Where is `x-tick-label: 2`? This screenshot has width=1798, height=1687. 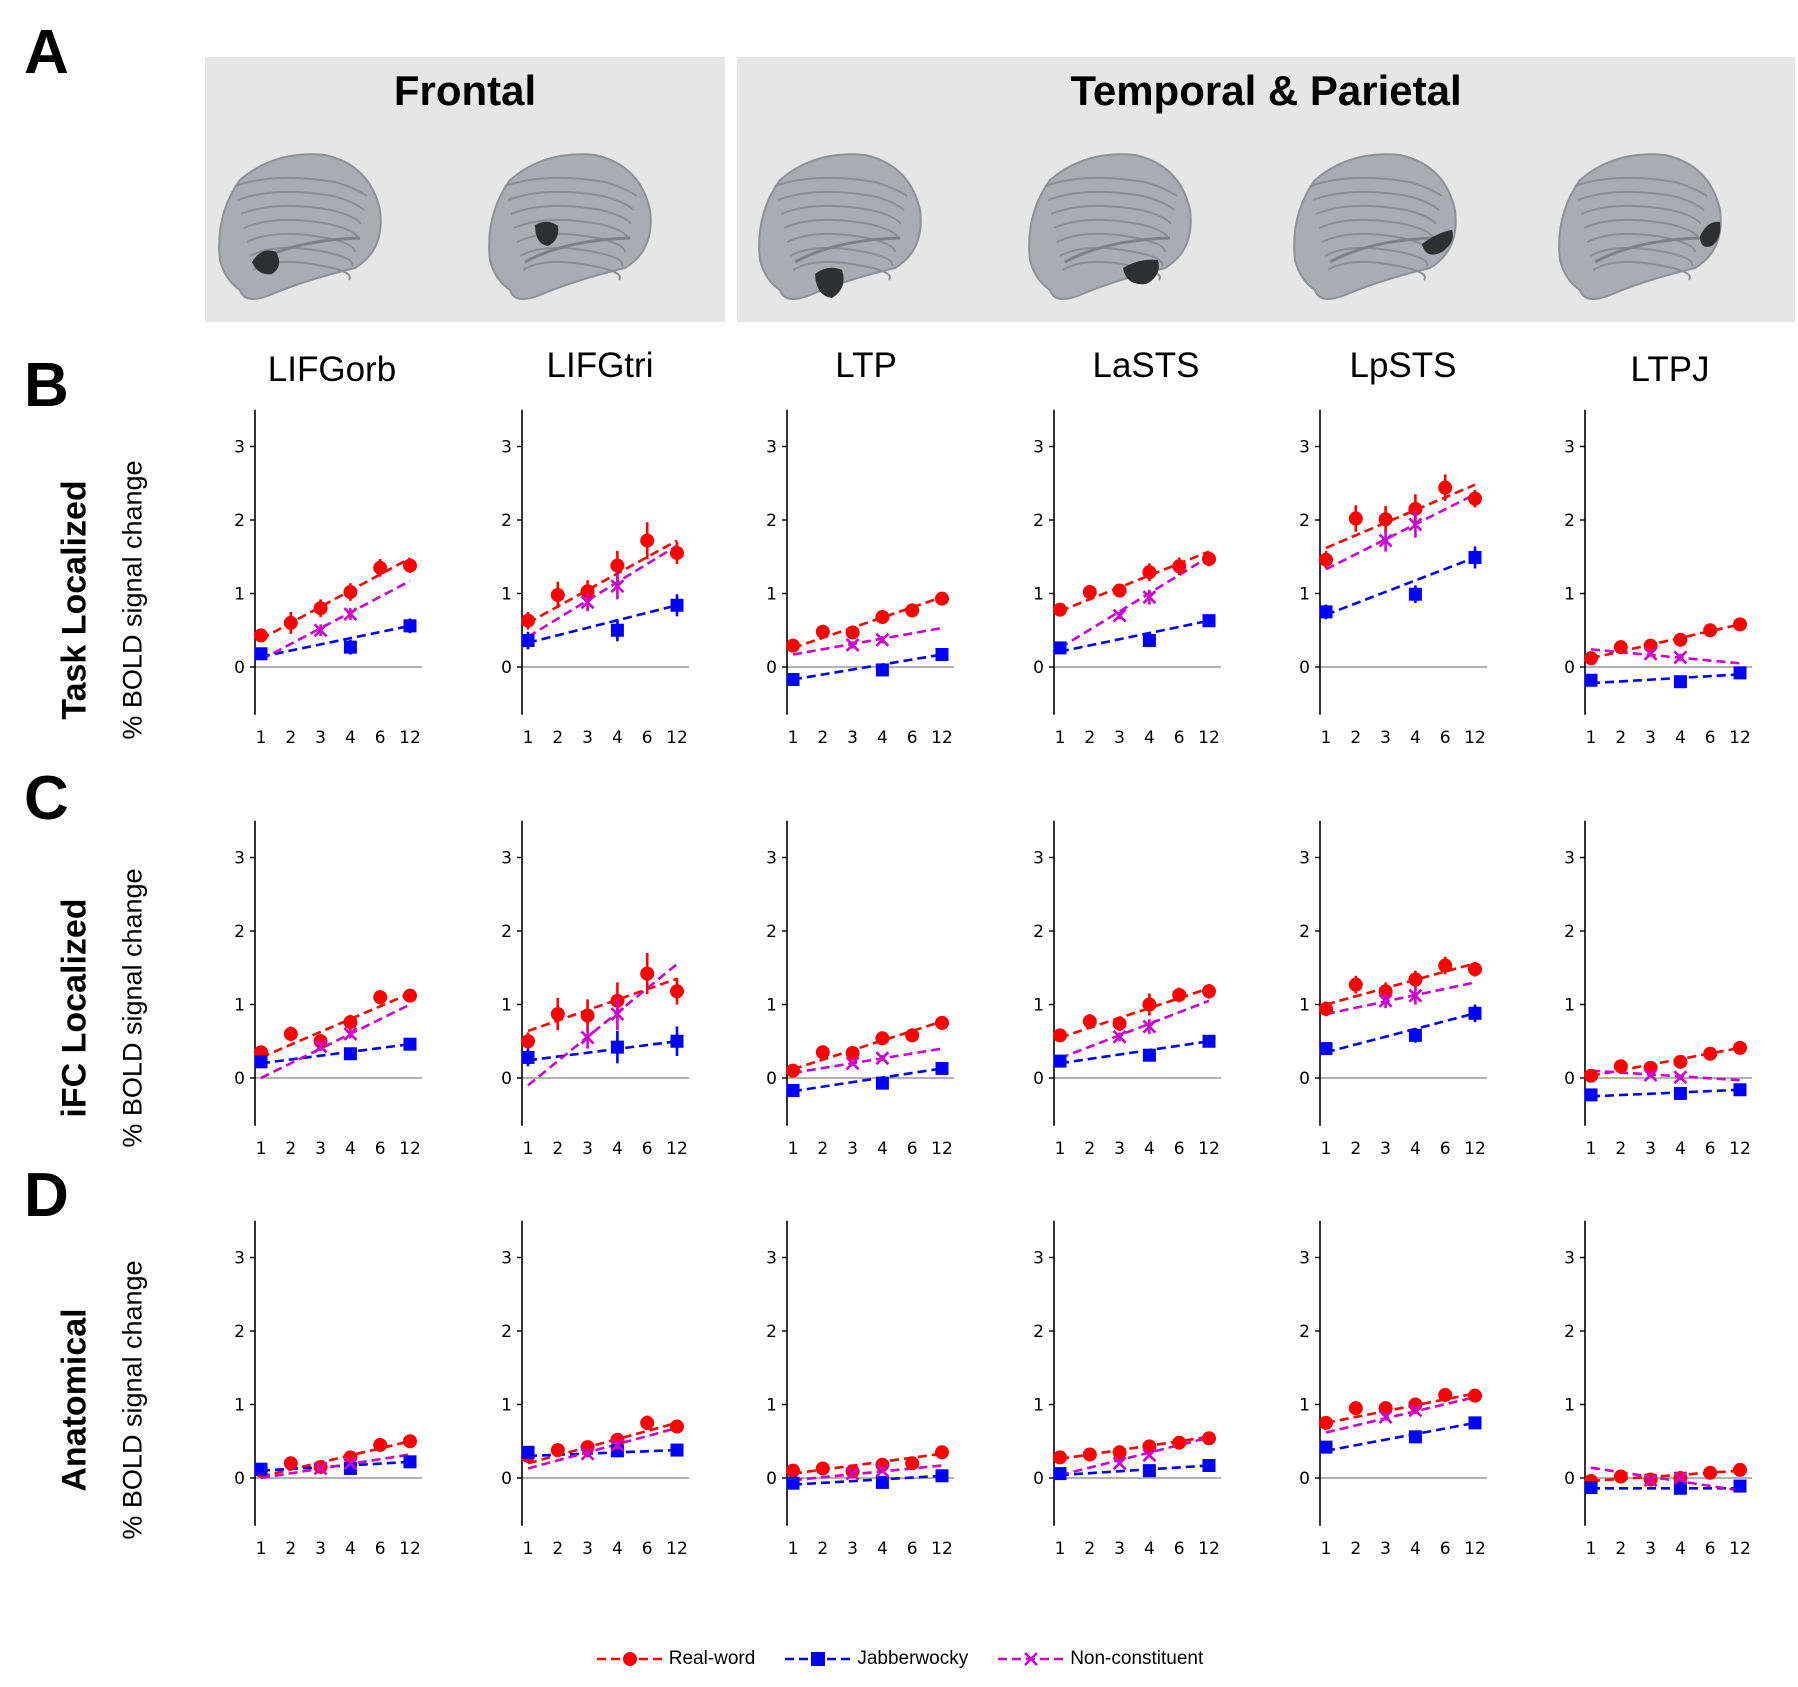
x-tick-label: 2 is located at coordinates (557, 1149).